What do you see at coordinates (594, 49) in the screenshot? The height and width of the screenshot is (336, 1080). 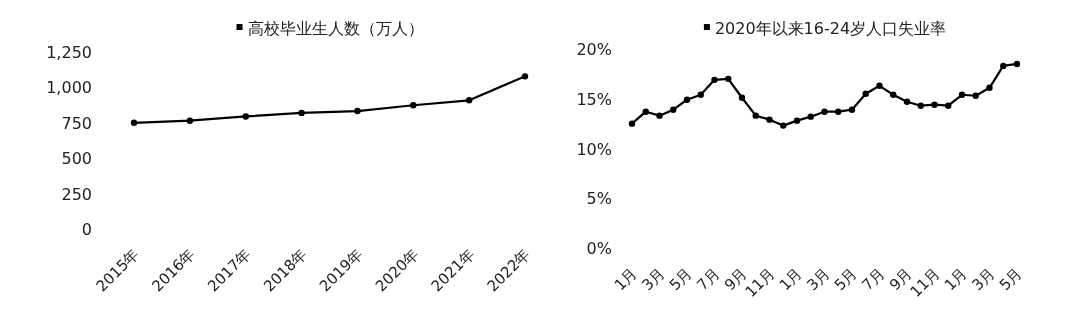 I see `y-tick-label: 20%` at bounding box center [594, 49].